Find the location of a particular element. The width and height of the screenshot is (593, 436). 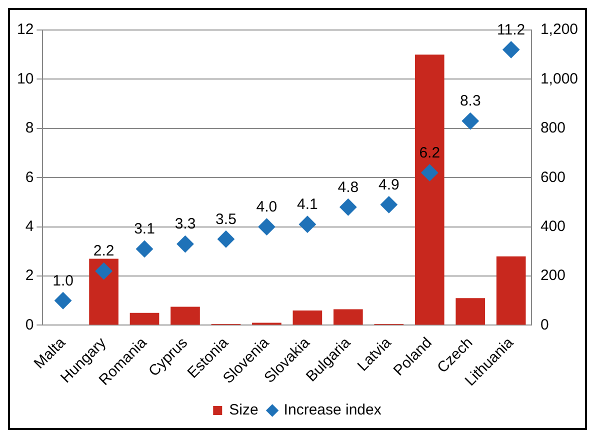

y-tick-label: 10 is located at coordinates (25, 79).